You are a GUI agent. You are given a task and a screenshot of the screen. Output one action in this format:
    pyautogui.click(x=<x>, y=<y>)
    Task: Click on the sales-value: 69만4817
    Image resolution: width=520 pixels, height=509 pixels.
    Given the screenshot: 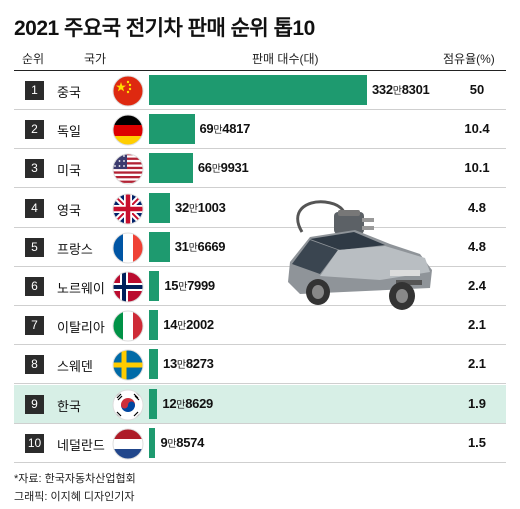 What is the action you would take?
    pyautogui.click(x=225, y=129)
    